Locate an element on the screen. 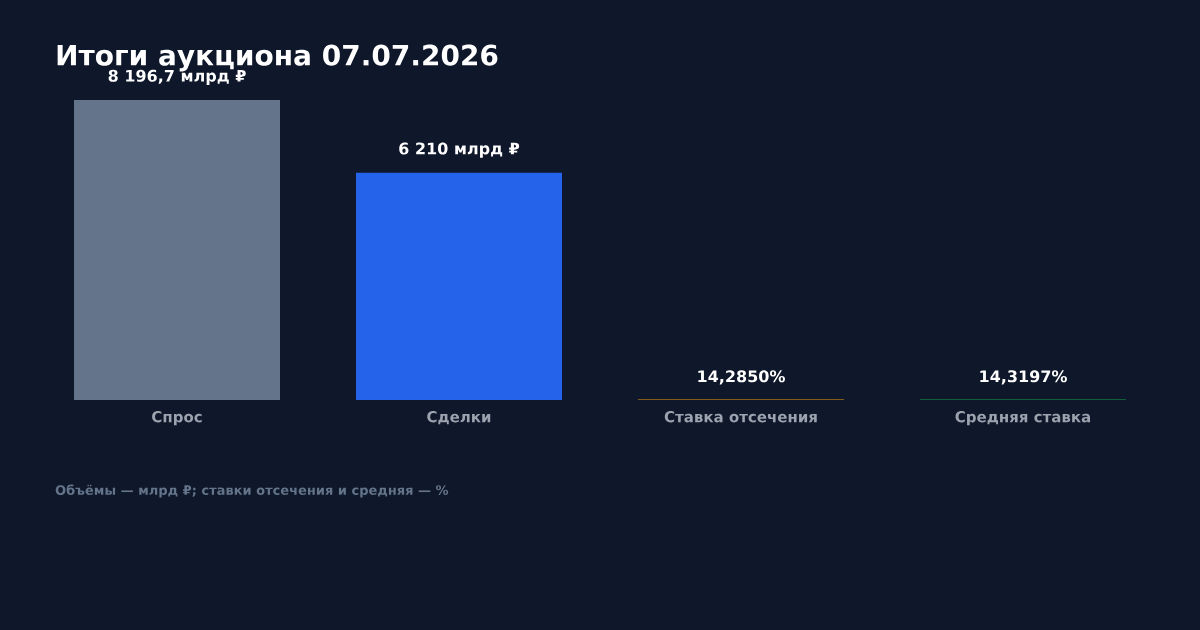 The width and height of the screenshot is (1200, 630). x-tick-label: Ставка отсечения is located at coordinates (740, 417).